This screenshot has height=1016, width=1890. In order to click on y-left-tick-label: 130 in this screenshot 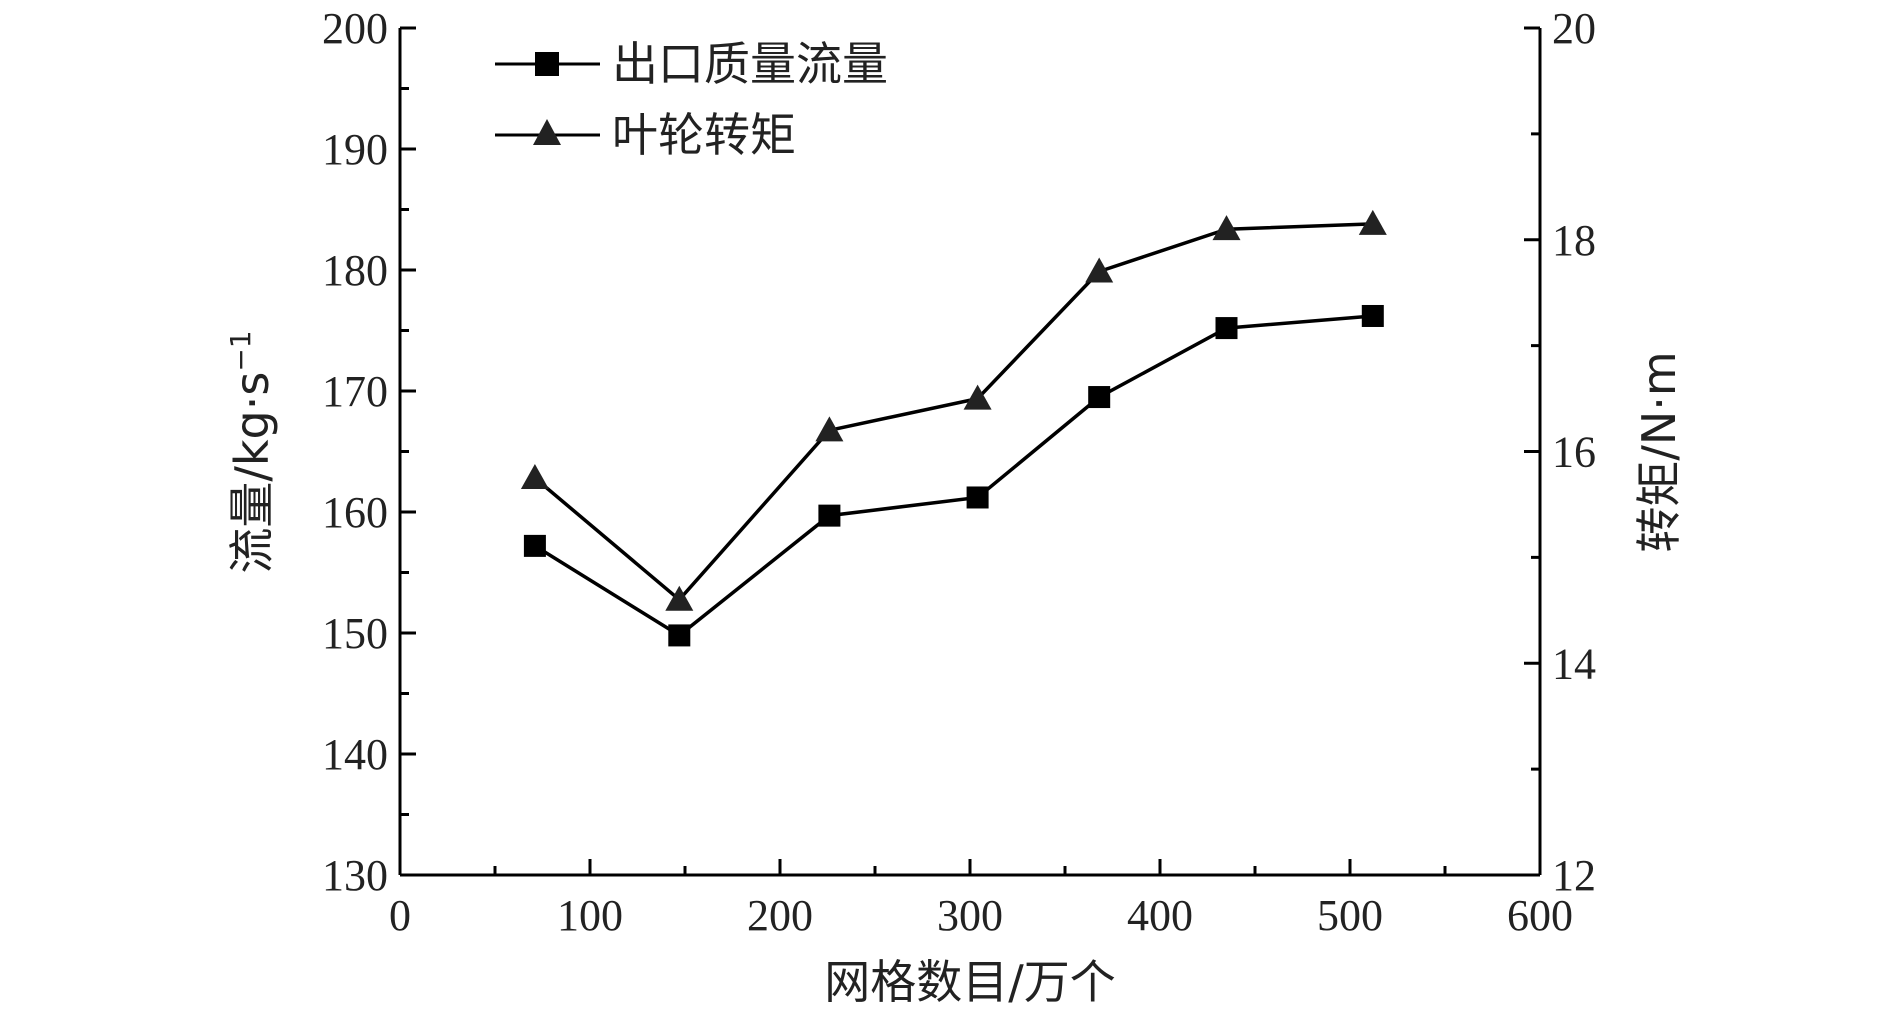, I will do `click(355, 875)`.